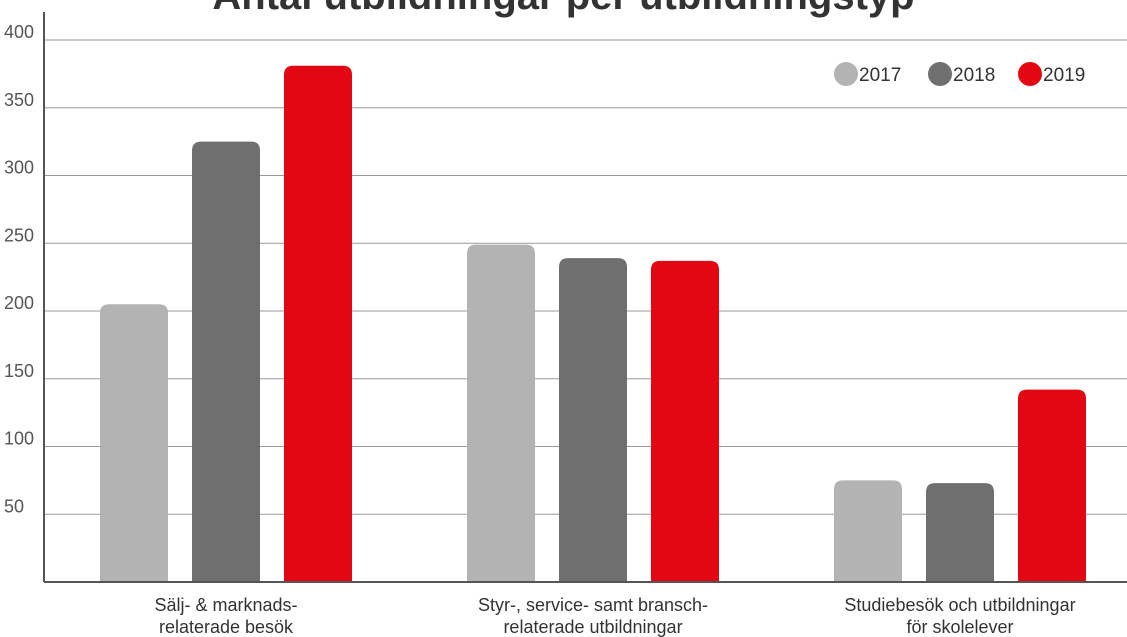 The height and width of the screenshot is (637, 1127). Describe the element at coordinates (959, 627) in the screenshot. I see `x-category-label-line: för skolelever` at that location.